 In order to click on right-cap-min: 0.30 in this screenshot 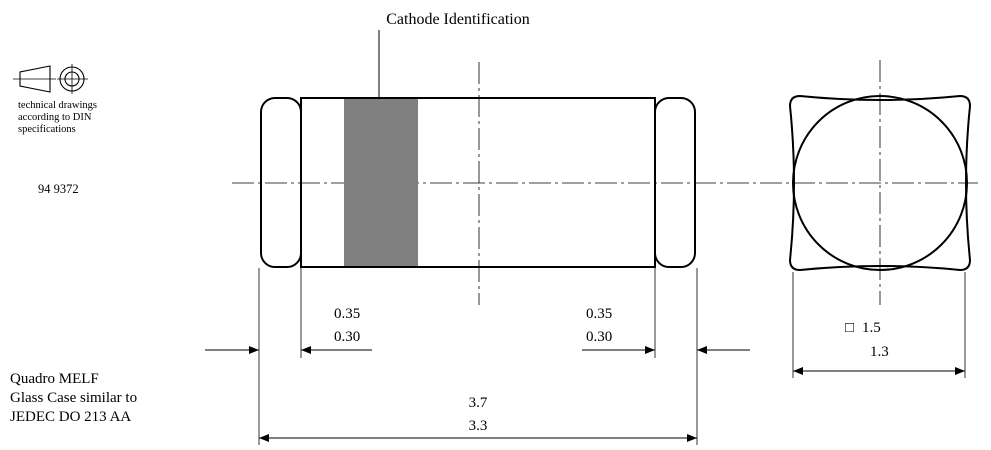, I will do `click(599, 337)`.